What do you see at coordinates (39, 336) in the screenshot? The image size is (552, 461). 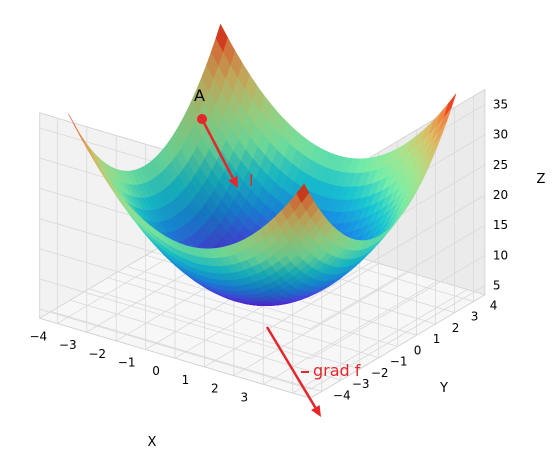 I see `x-tick-label: −4` at bounding box center [39, 336].